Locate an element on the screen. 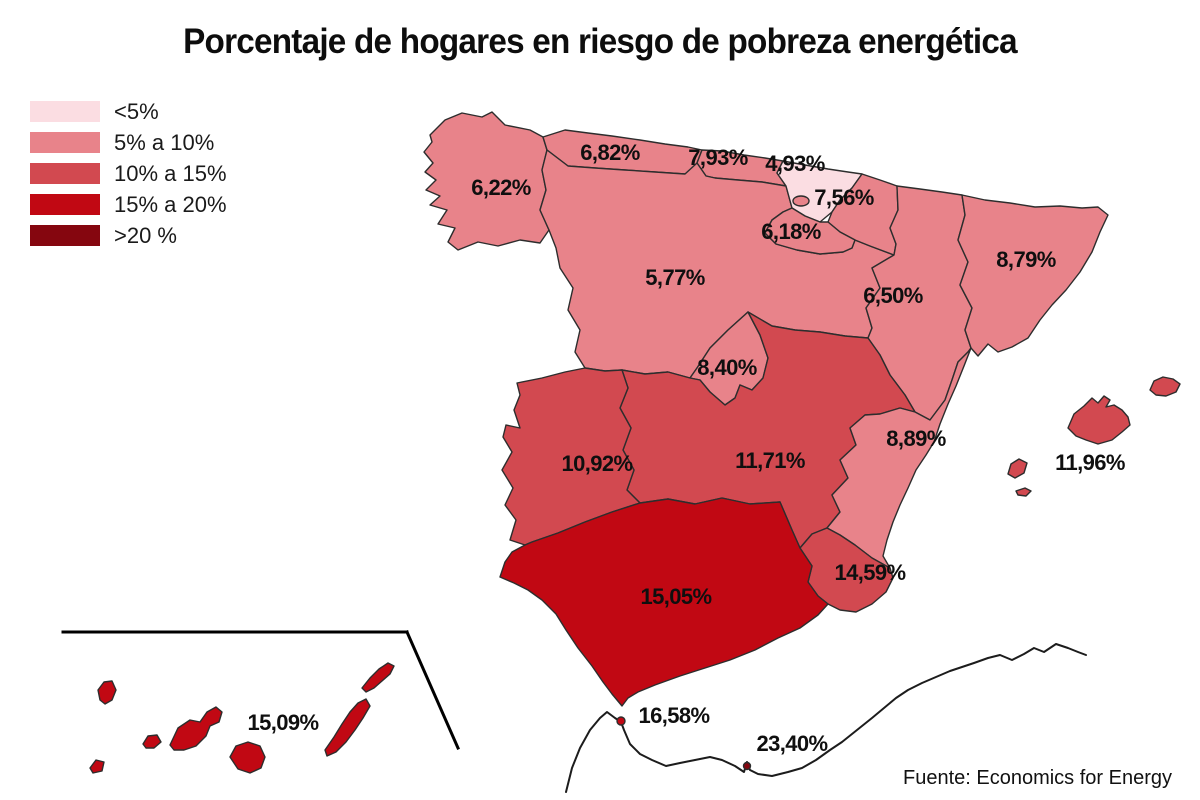  region-value-label-asturias: 6,82% is located at coordinates (609, 152).